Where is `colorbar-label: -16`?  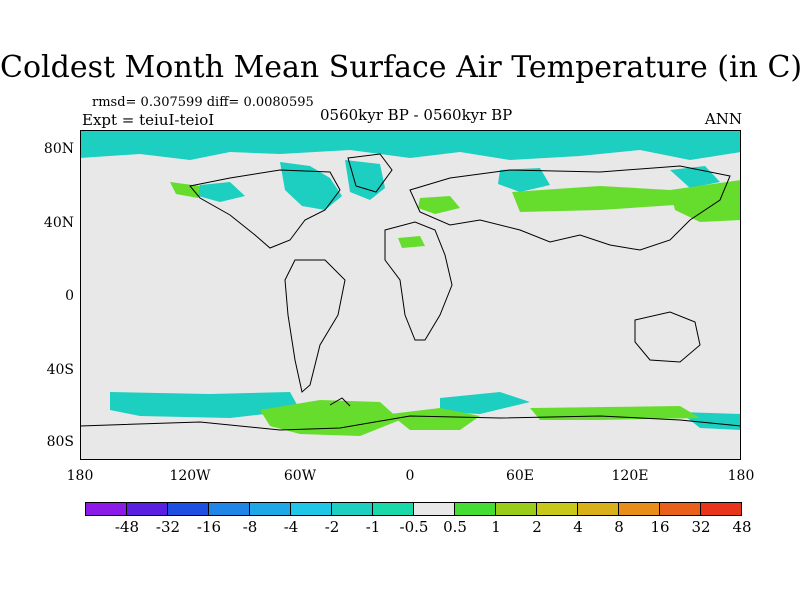 colorbar-label: -16 is located at coordinates (209, 527).